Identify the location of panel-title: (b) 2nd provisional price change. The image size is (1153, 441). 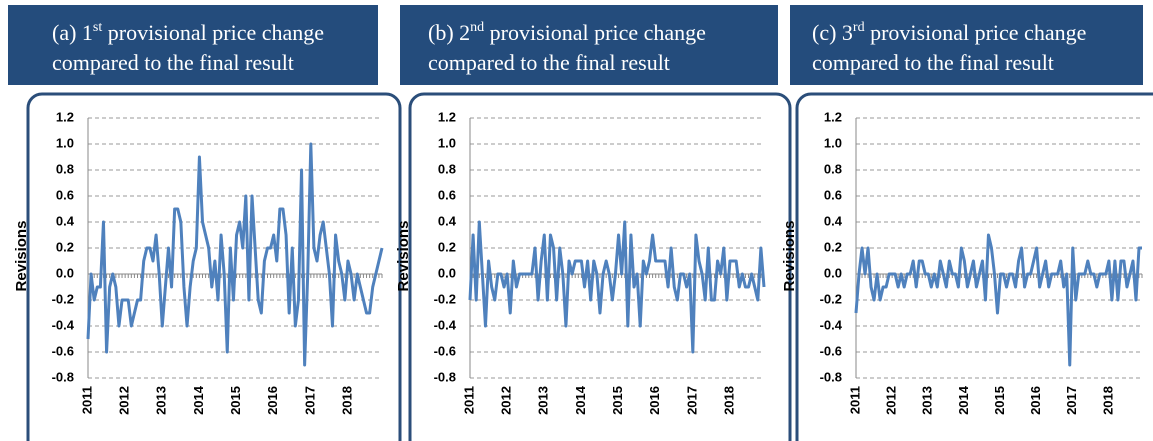
(567, 32).